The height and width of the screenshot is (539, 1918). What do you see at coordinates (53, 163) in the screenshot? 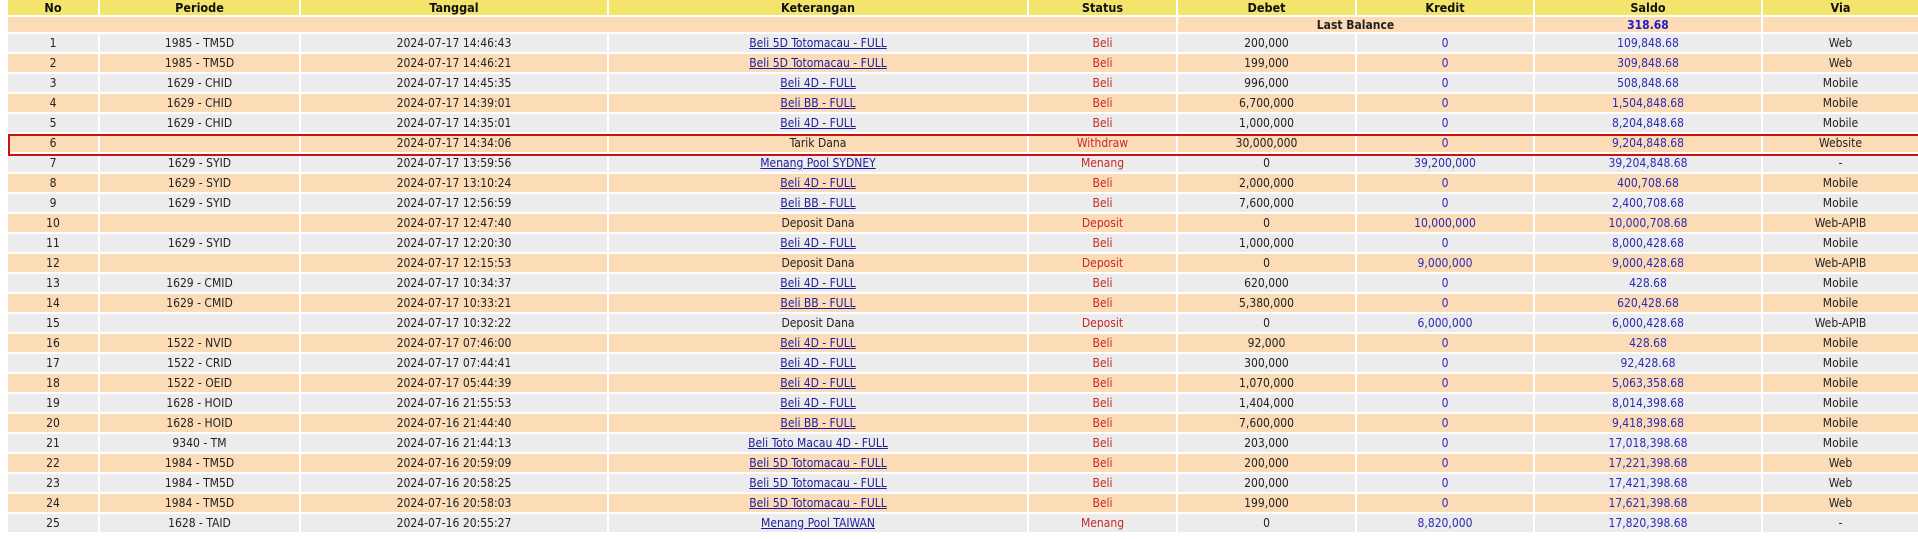
I see `row-no: 7` at bounding box center [53, 163].